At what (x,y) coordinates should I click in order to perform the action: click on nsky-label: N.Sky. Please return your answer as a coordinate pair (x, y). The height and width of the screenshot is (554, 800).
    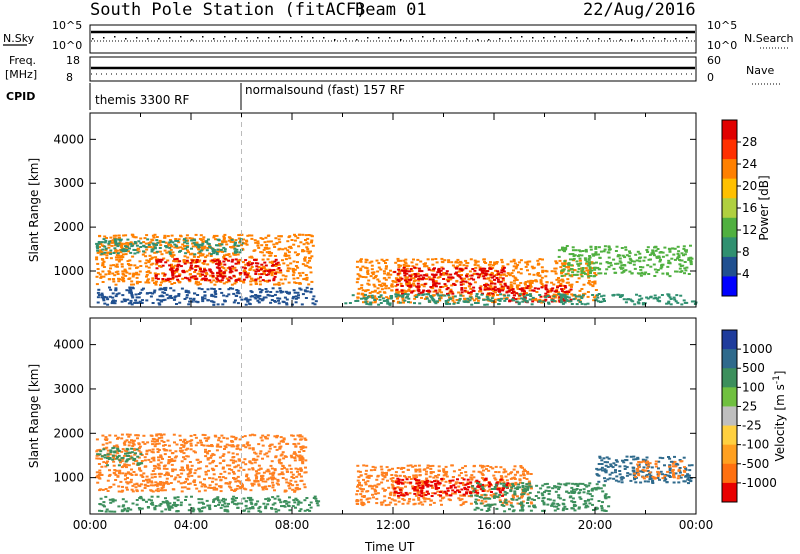
    Looking at the image, I should click on (19, 38).